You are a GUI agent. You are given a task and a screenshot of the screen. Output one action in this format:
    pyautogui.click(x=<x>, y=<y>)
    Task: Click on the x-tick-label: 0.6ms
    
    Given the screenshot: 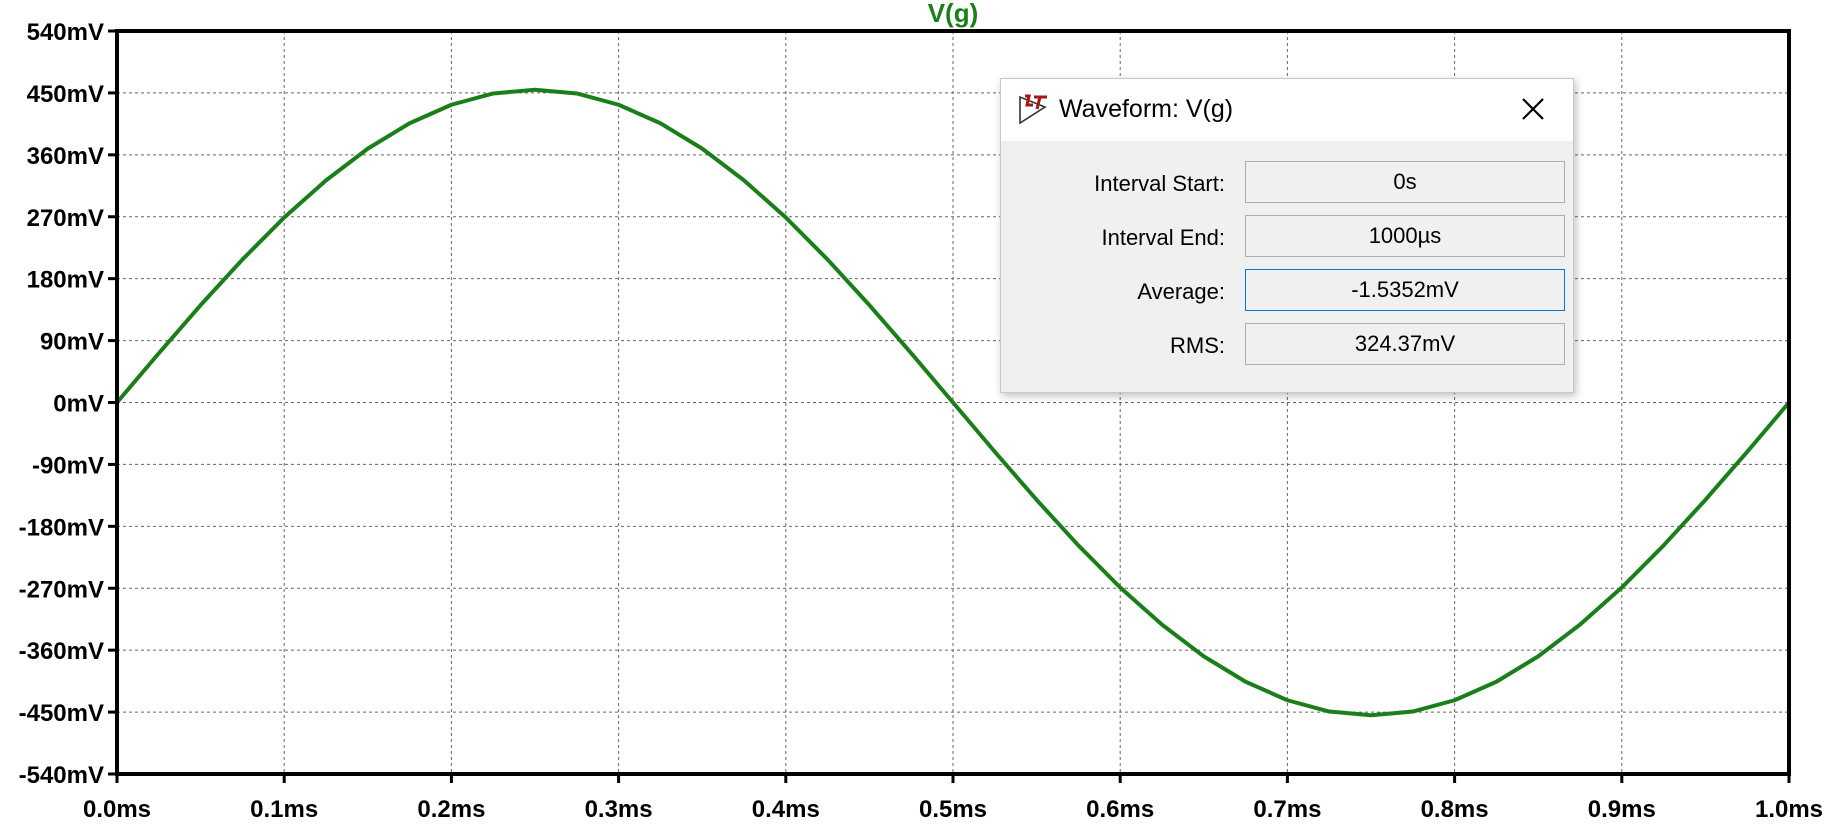 What is the action you would take?
    pyautogui.click(x=1120, y=809)
    